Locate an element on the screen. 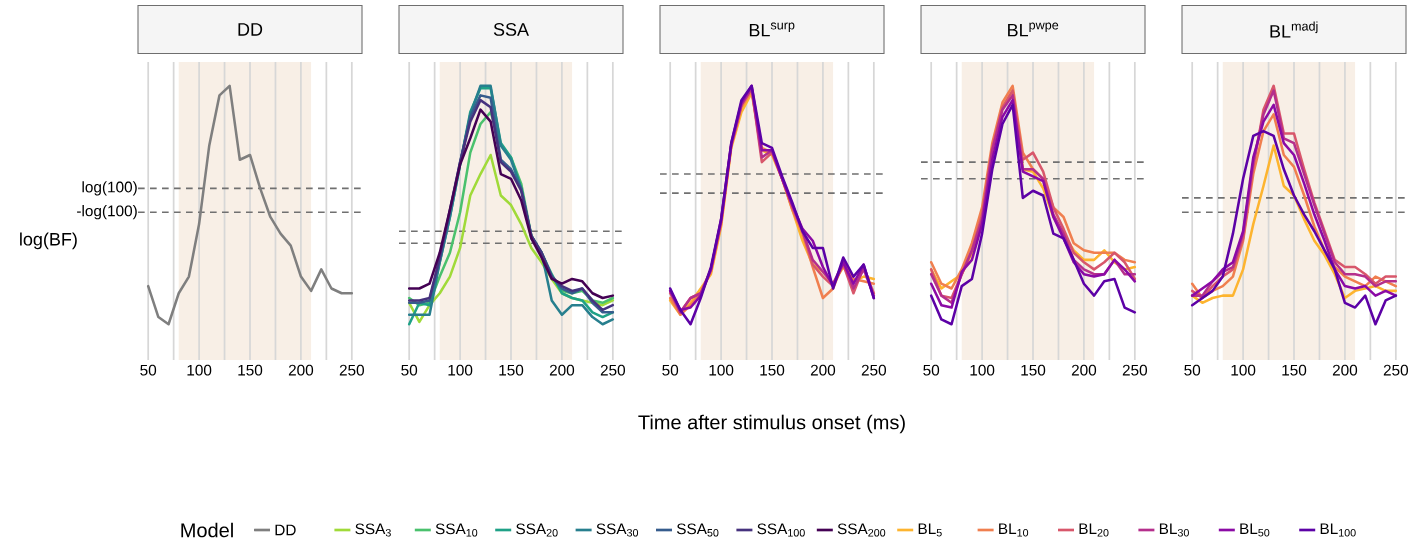 The height and width of the screenshot is (544, 1414). legend-label: BL$_{10}$ is located at coordinates (1014, 530).